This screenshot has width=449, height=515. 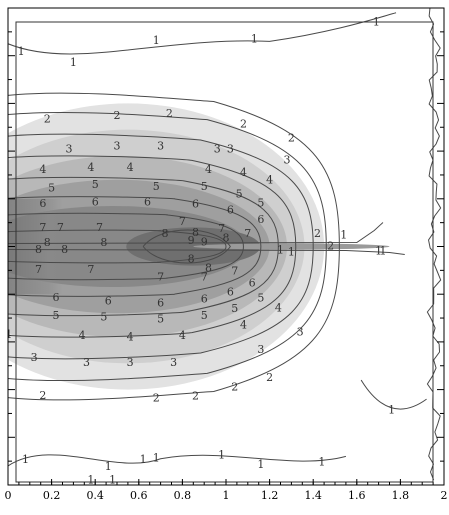 I want to click on x-tick-label: 1.2, so click(x=270, y=495).